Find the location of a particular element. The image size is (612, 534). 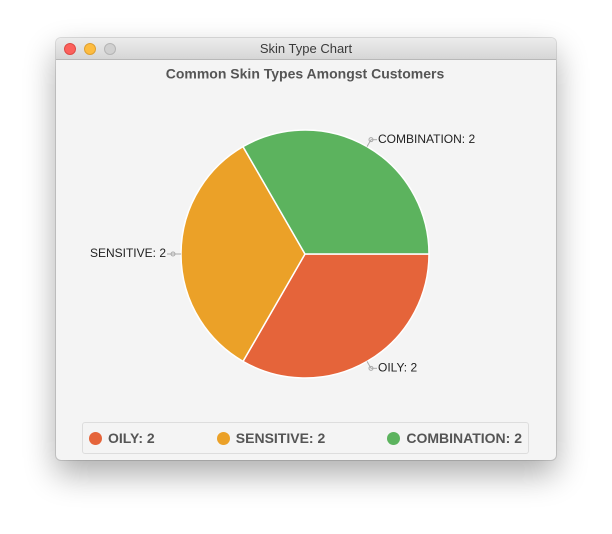

slice-label: OILY: 2 is located at coordinates (397, 367).